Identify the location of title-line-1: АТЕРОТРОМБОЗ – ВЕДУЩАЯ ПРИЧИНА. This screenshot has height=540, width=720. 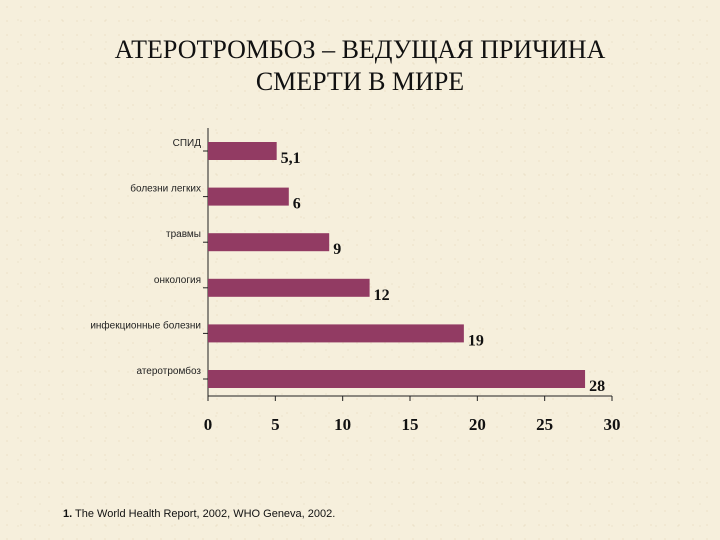
(360, 49).